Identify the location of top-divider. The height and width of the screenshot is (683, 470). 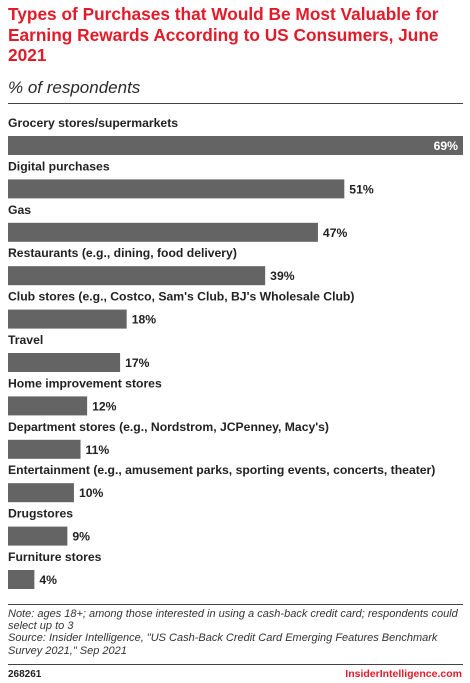
(235, 103).